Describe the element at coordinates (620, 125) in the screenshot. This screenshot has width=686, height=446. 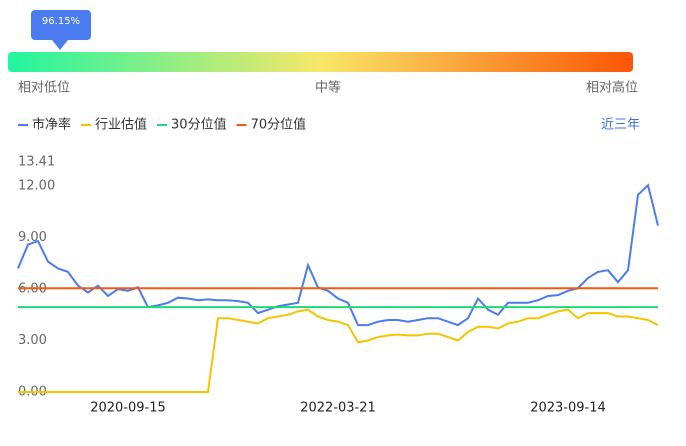
I see `range-button: 近三年` at that location.